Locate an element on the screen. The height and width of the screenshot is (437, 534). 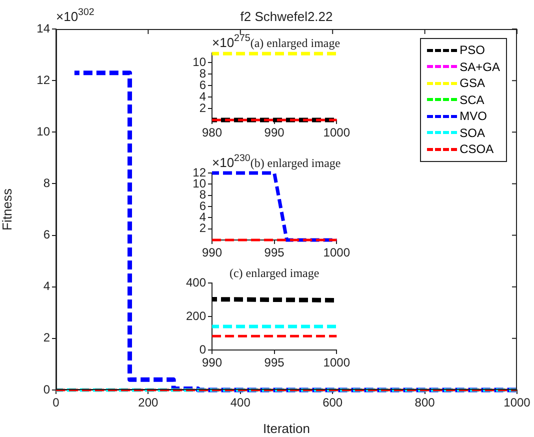
legend-label: SCA is located at coordinates (472, 99).